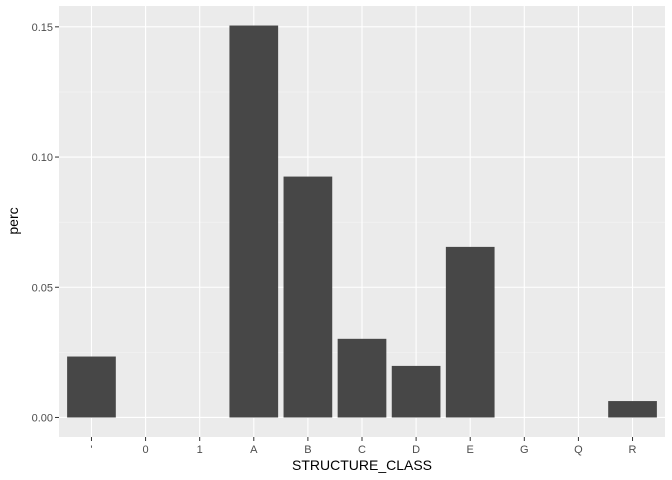  I want to click on x-axis: ' 0 1 A B C D E G Q R, so click(363, 446).